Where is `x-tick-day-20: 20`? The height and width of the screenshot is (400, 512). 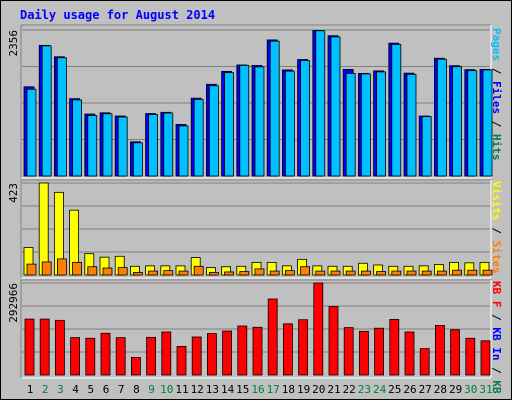
x-tick-day-20: 20 is located at coordinates (318, 389).